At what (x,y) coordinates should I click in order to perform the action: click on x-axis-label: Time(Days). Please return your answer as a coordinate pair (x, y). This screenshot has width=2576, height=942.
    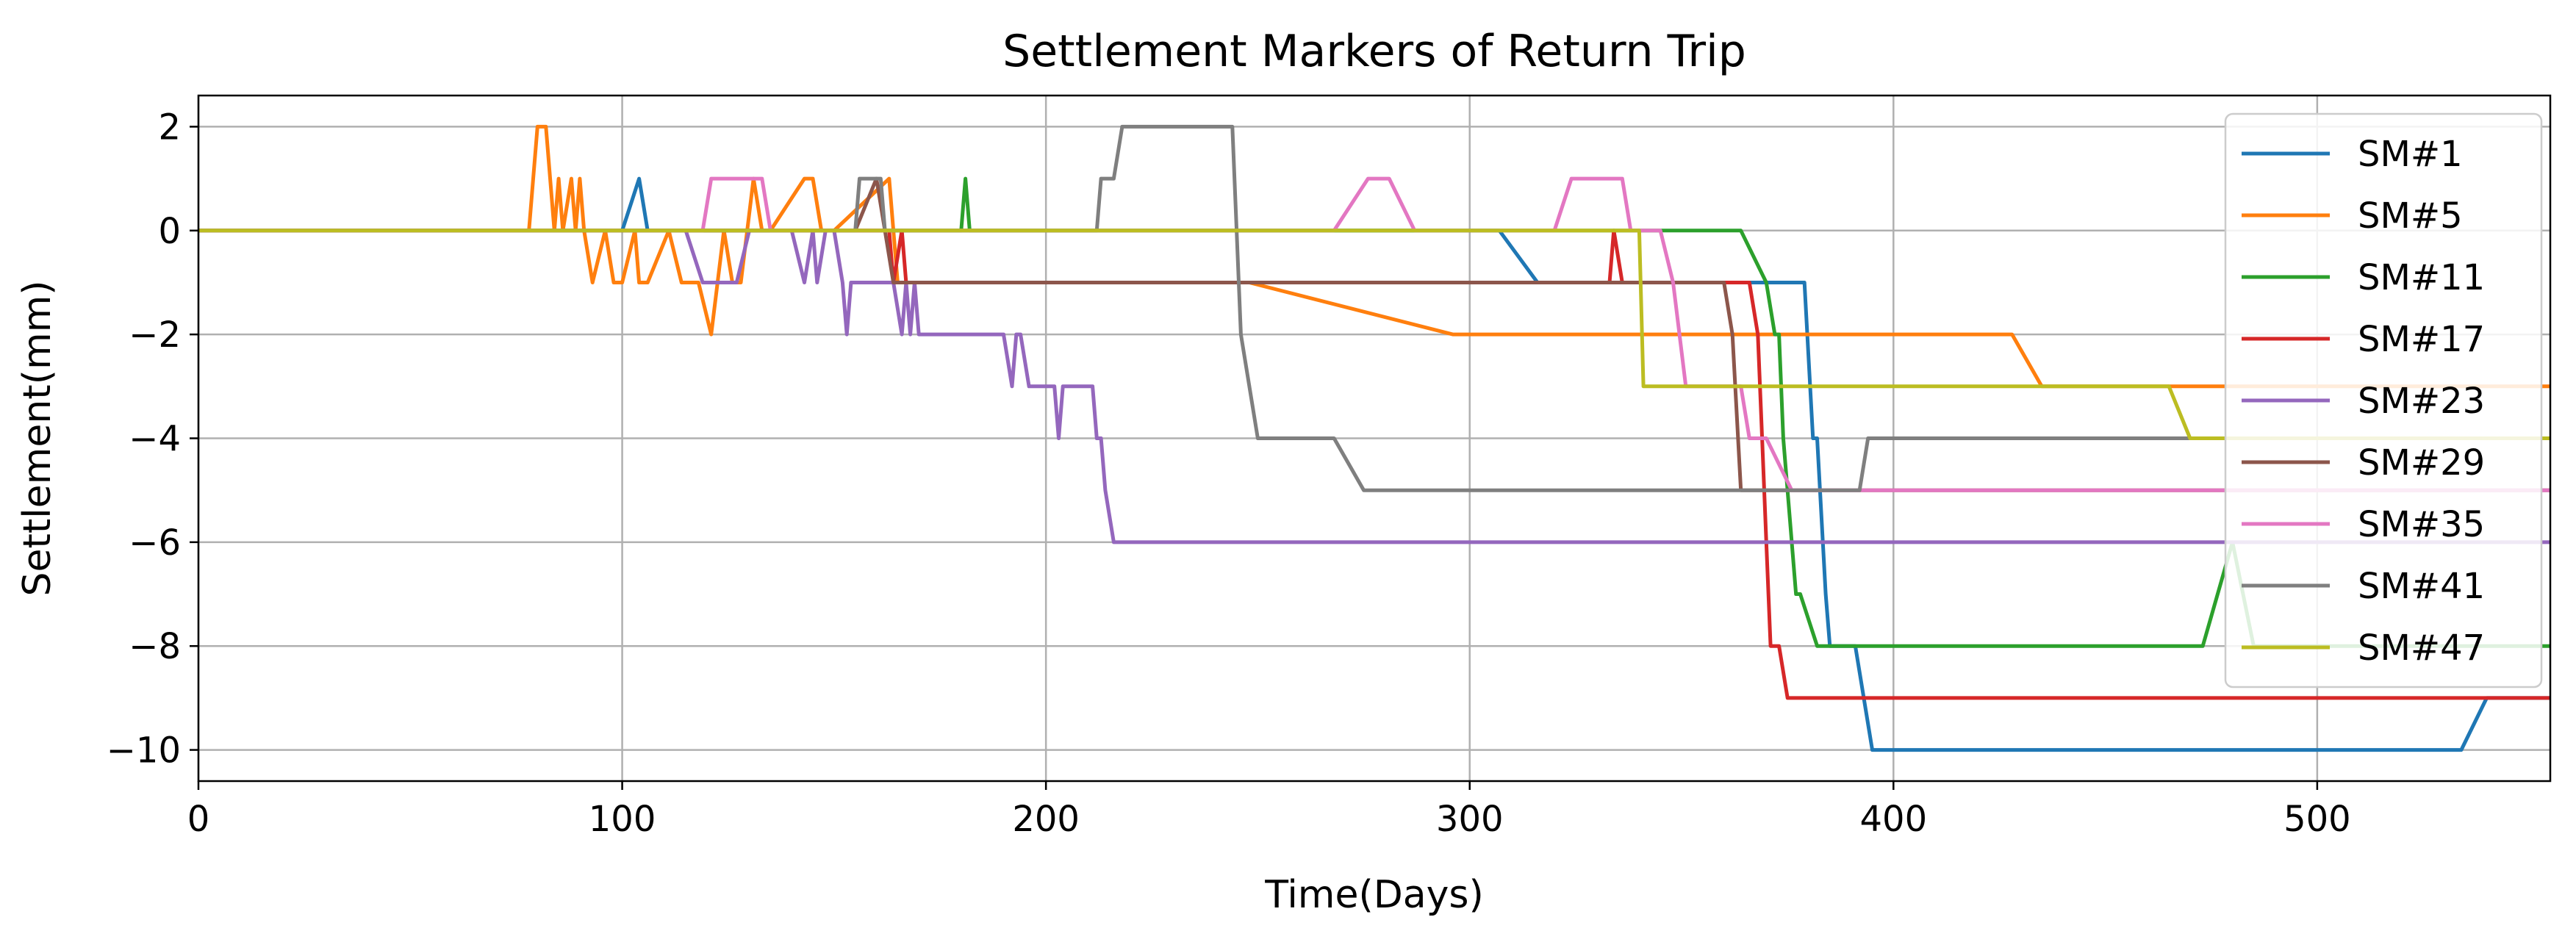
    Looking at the image, I should click on (1374, 895).